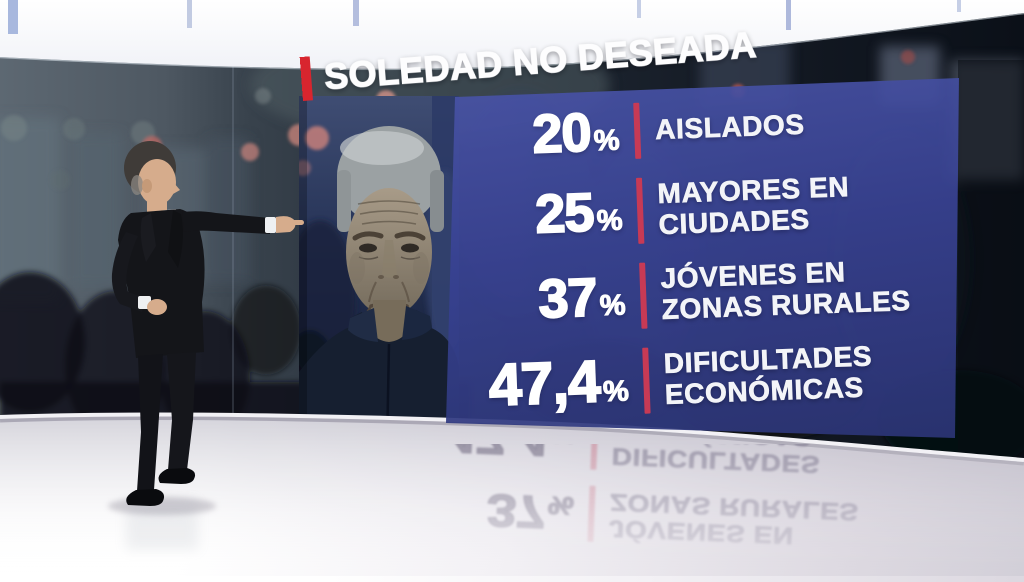  Describe the element at coordinates (786, 290) in the screenshot. I see `stat-label: JÓVENES EN ZONAS RURALES` at that location.